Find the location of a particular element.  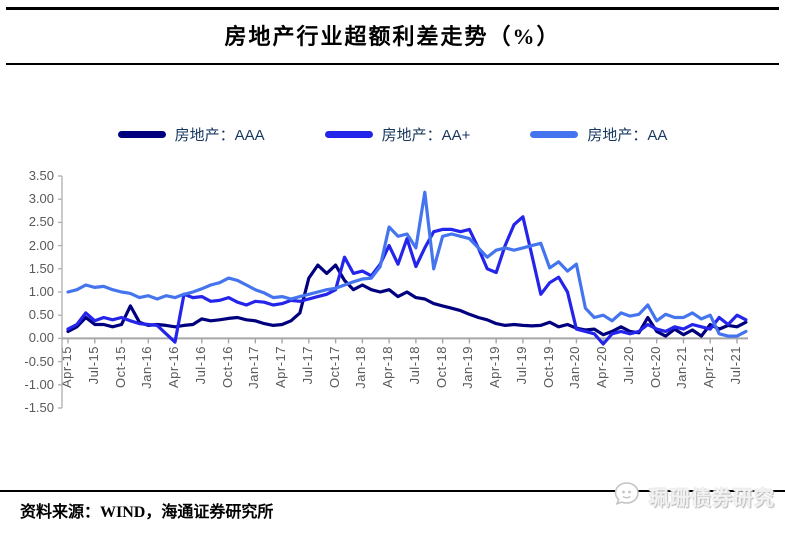

y-axis-tick-label: 1.50 is located at coordinates (41, 268).